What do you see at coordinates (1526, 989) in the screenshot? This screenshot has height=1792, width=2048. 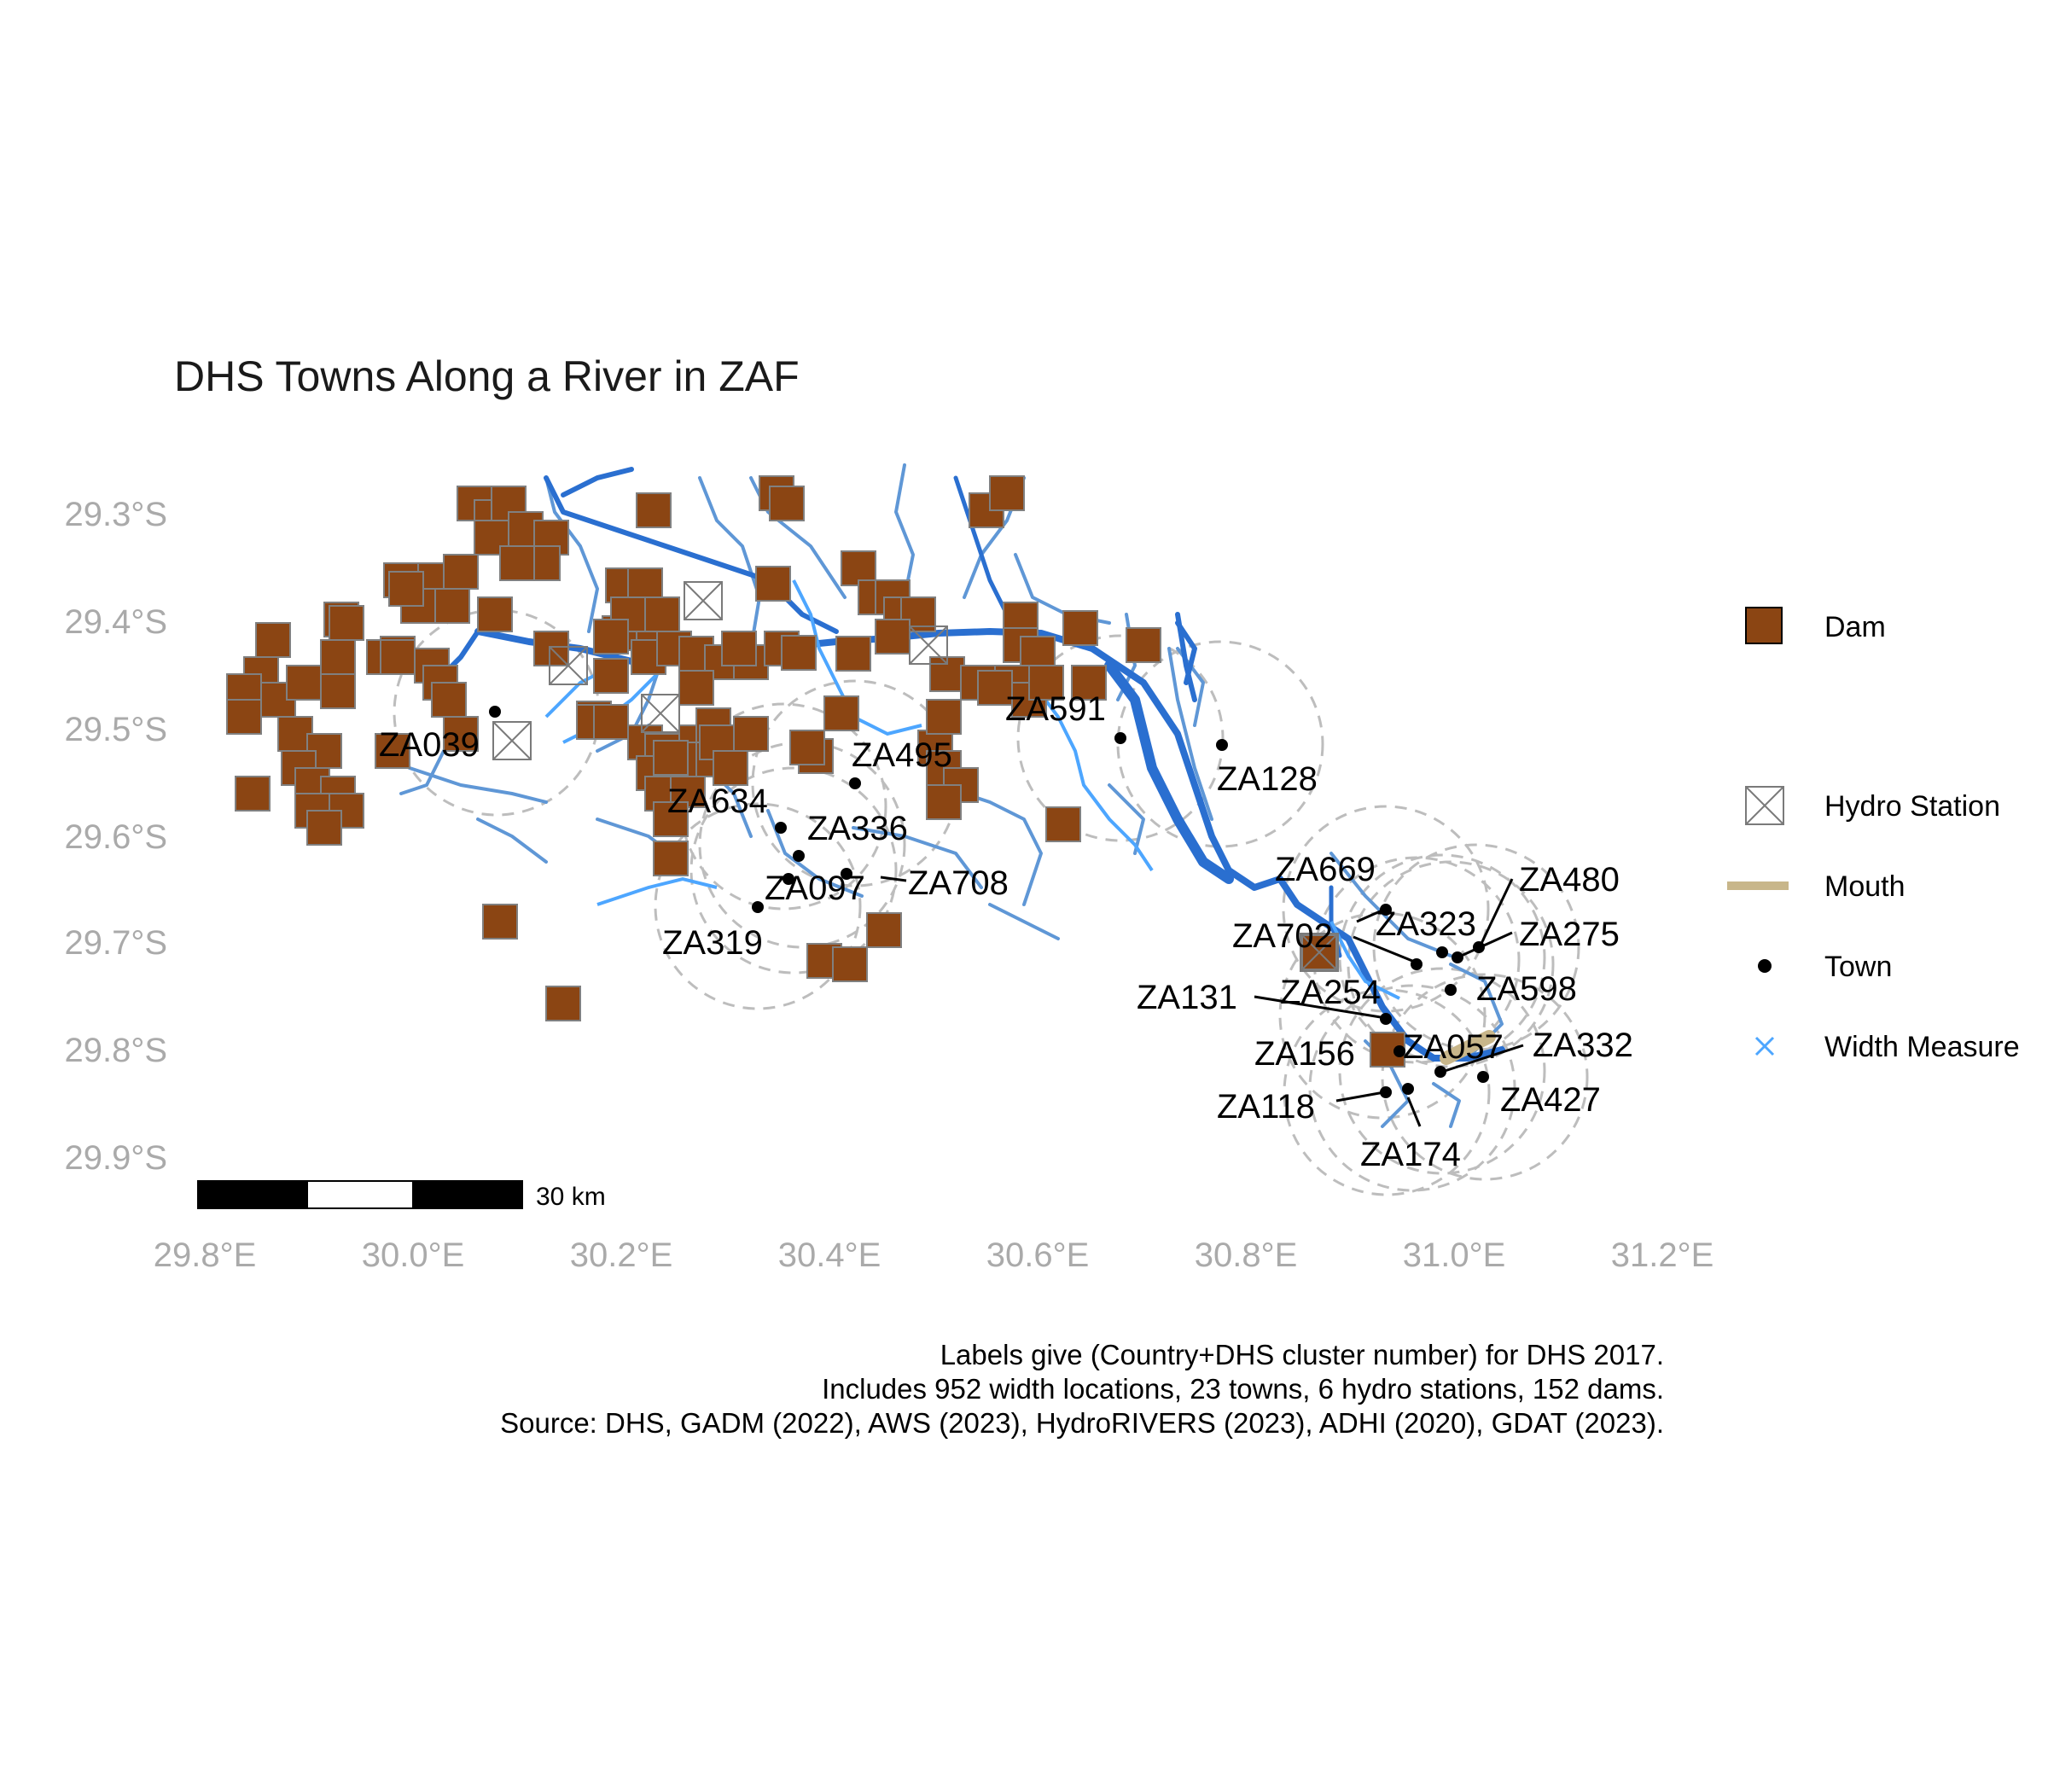 I see `town-label: ZA598` at bounding box center [1526, 989].